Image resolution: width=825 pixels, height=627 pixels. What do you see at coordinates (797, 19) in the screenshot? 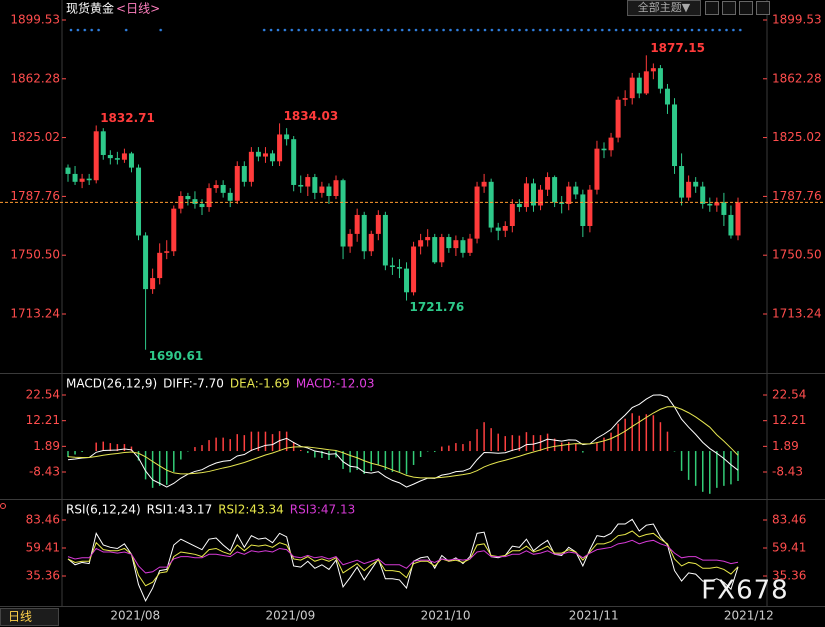
I see `y-tick-label-right: 1899.53` at bounding box center [797, 19].